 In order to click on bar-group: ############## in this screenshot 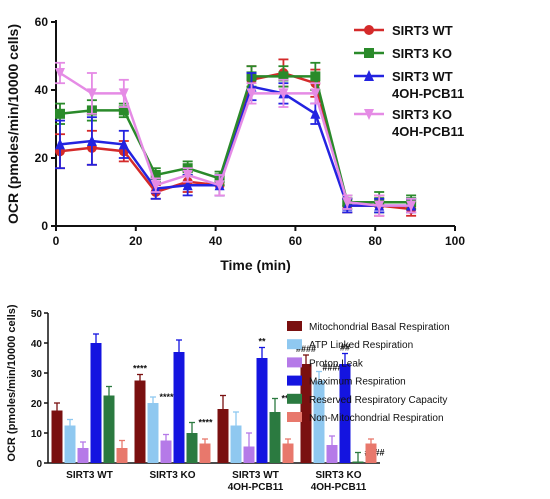, I will do `click(340, 403)`.